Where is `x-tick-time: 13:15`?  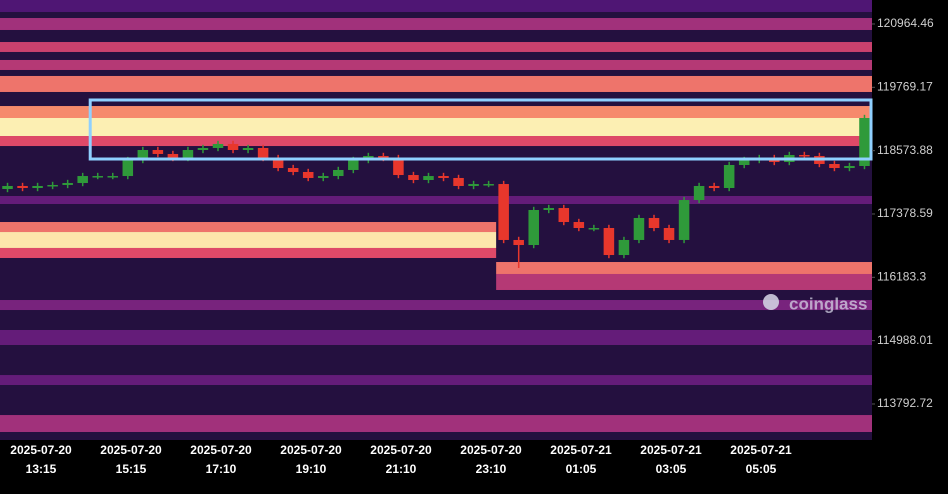 x-tick-time: 13:15 is located at coordinates (41, 469).